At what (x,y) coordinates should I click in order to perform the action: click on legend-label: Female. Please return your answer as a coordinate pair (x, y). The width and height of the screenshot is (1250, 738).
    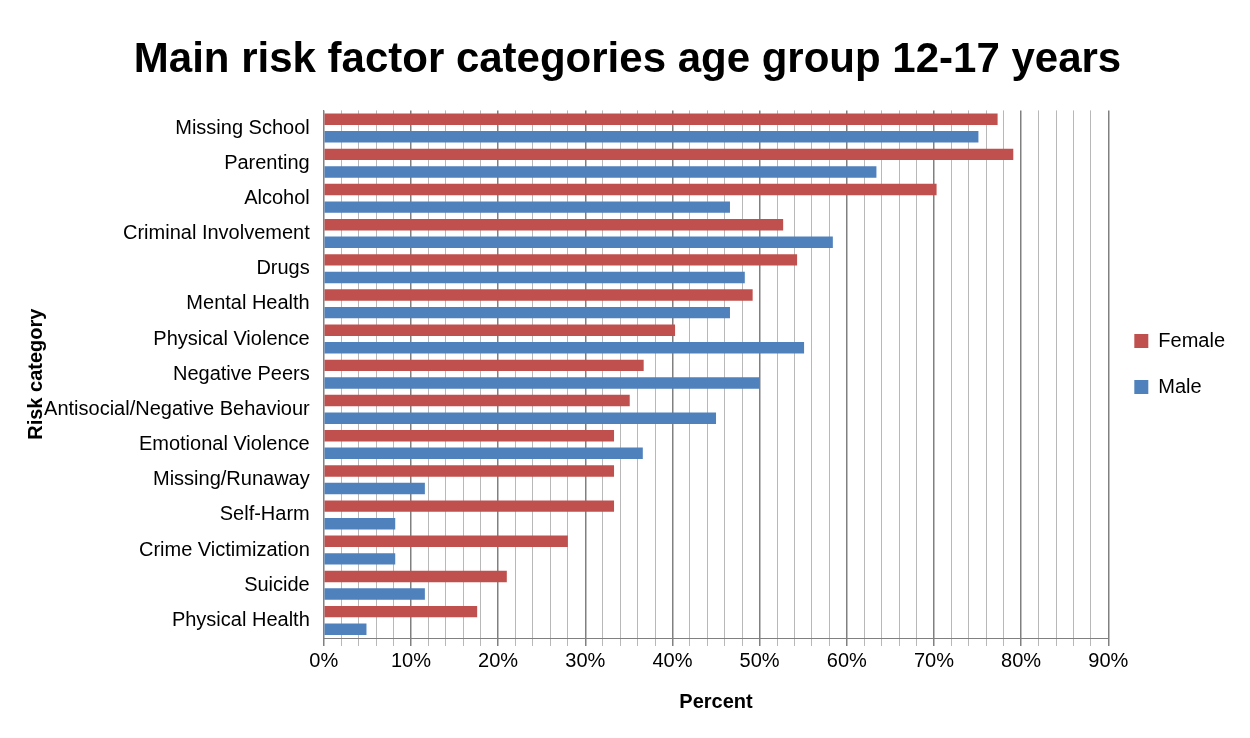
    Looking at the image, I should click on (1192, 339).